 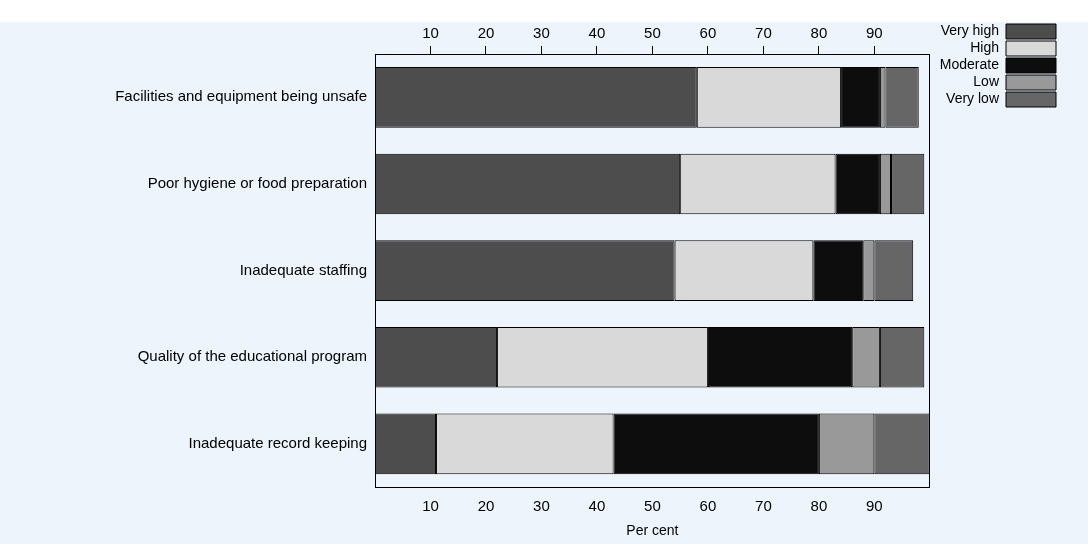 I want to click on y-tick-label: Inadequate record keeping, so click(x=277, y=443).